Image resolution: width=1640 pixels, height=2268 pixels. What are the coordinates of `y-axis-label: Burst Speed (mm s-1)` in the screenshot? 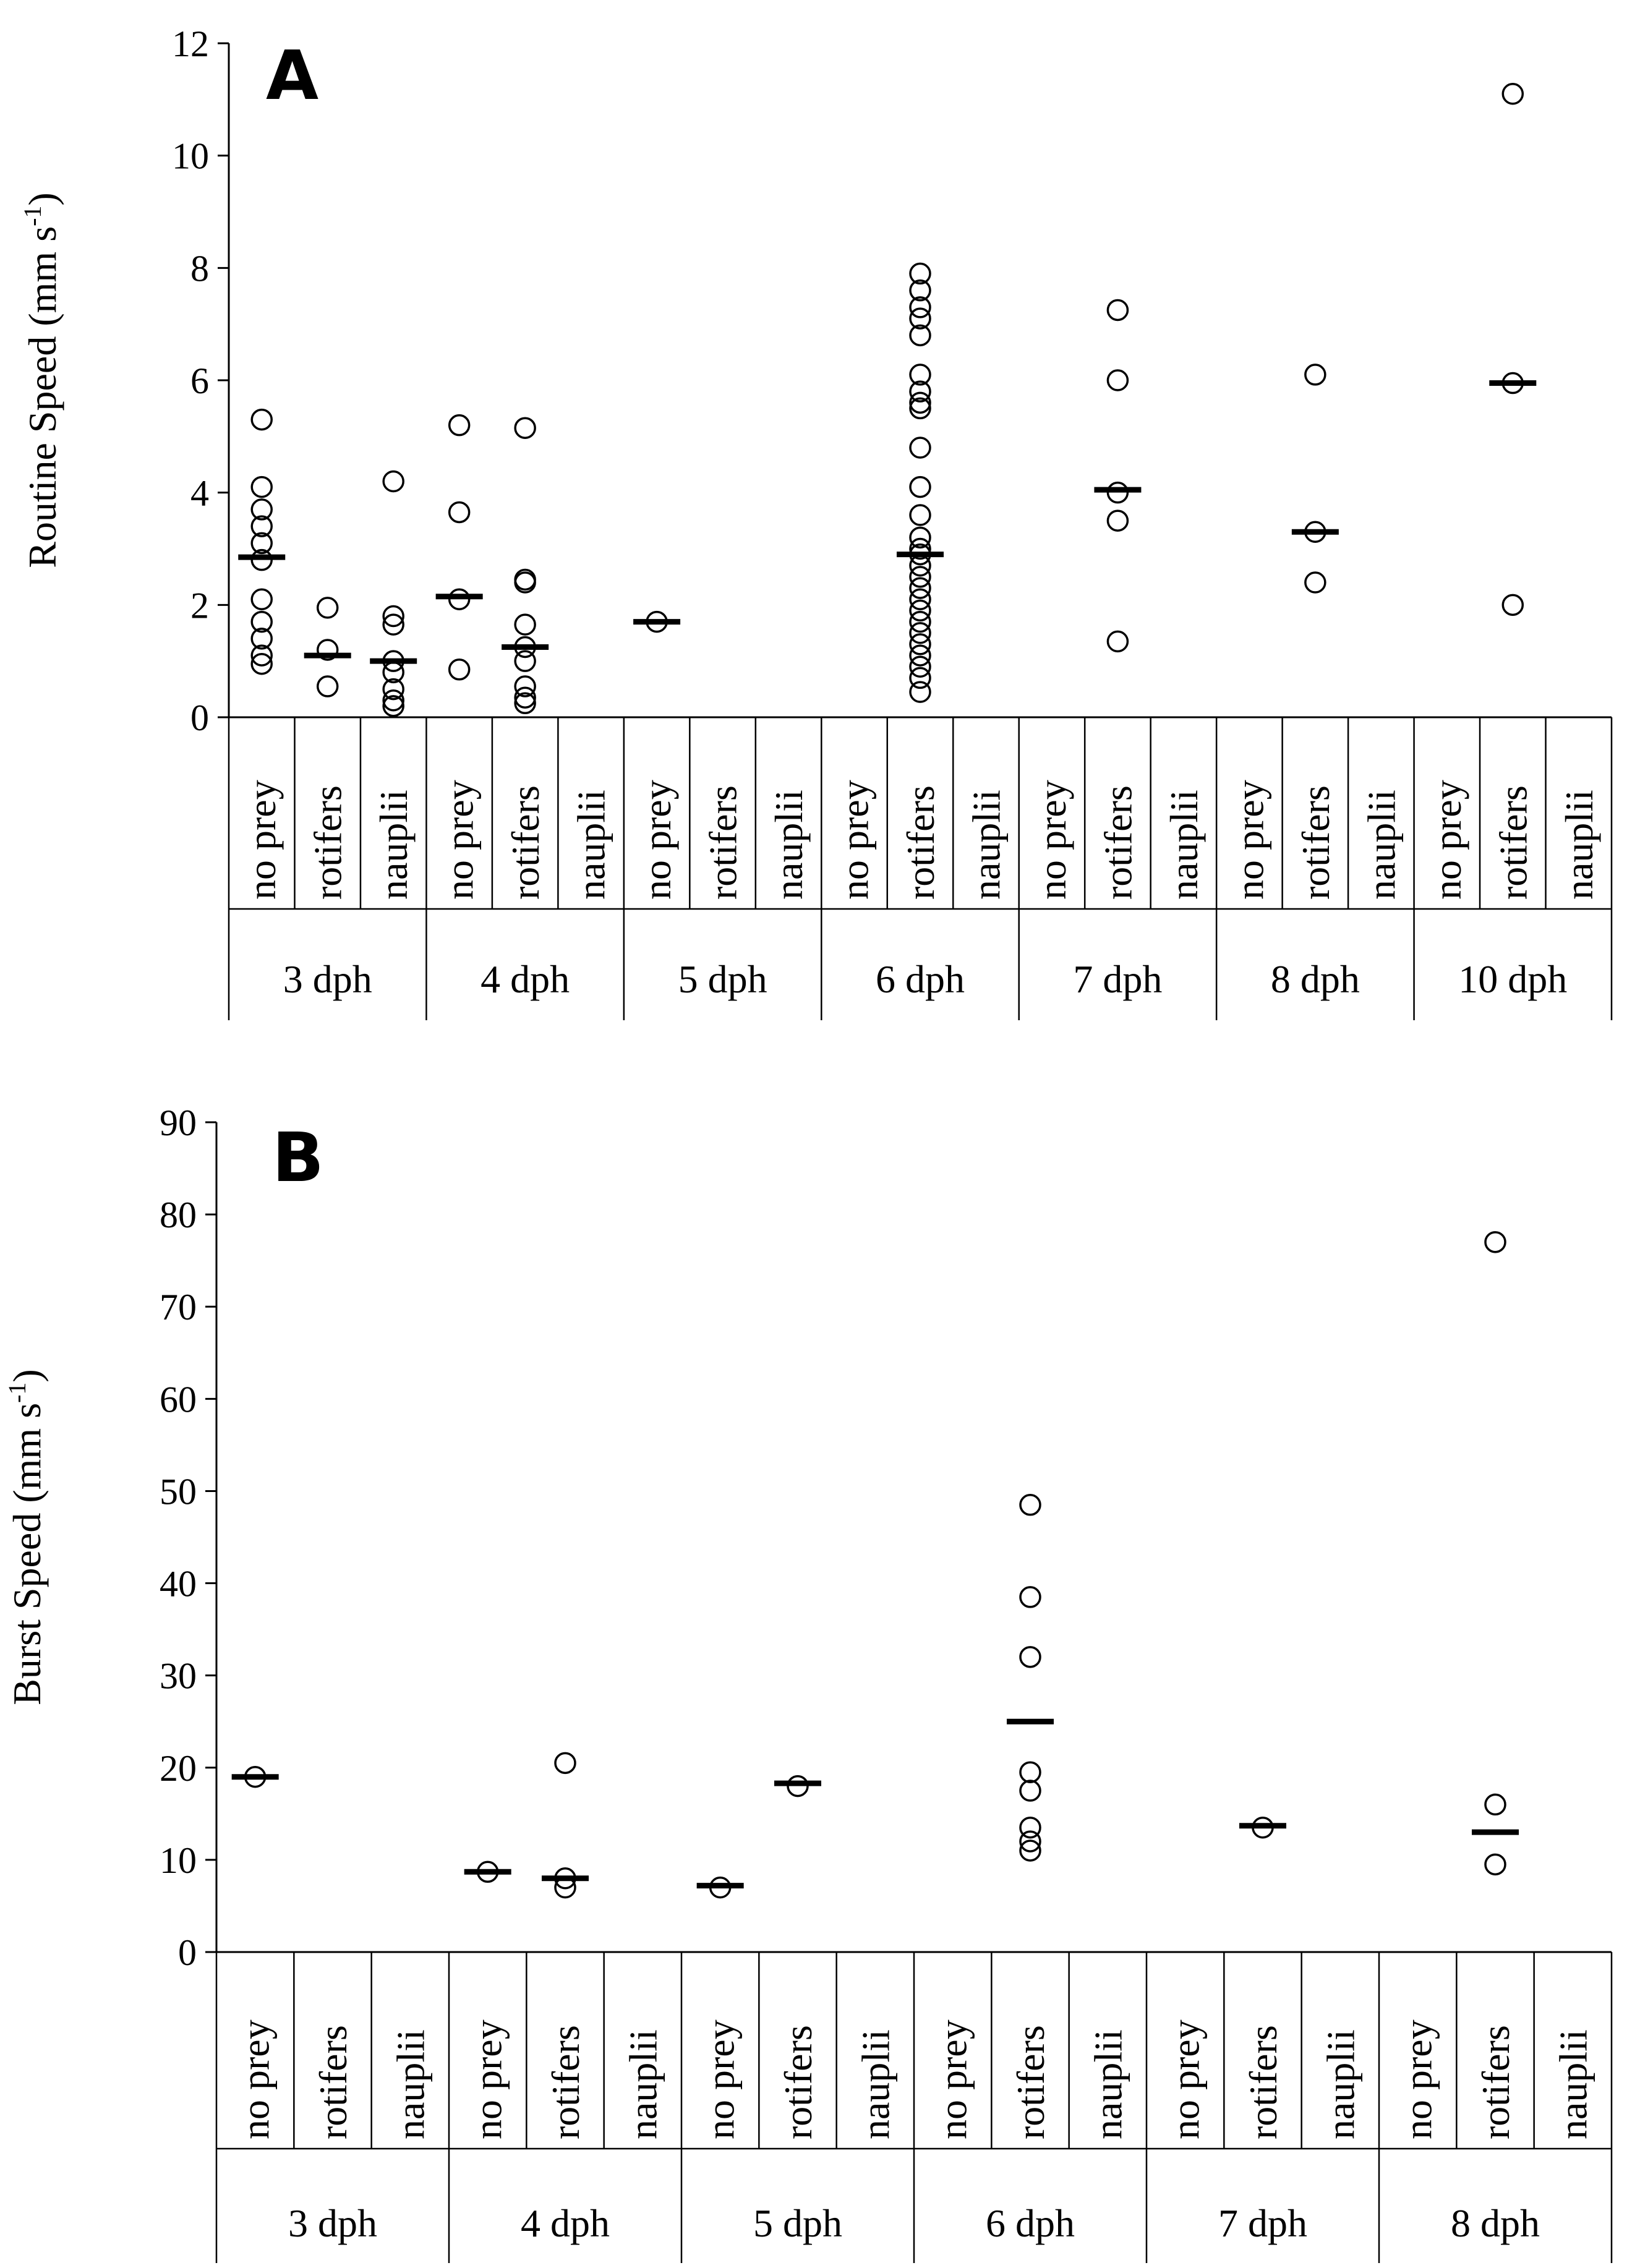 It's located at (26, 1537).